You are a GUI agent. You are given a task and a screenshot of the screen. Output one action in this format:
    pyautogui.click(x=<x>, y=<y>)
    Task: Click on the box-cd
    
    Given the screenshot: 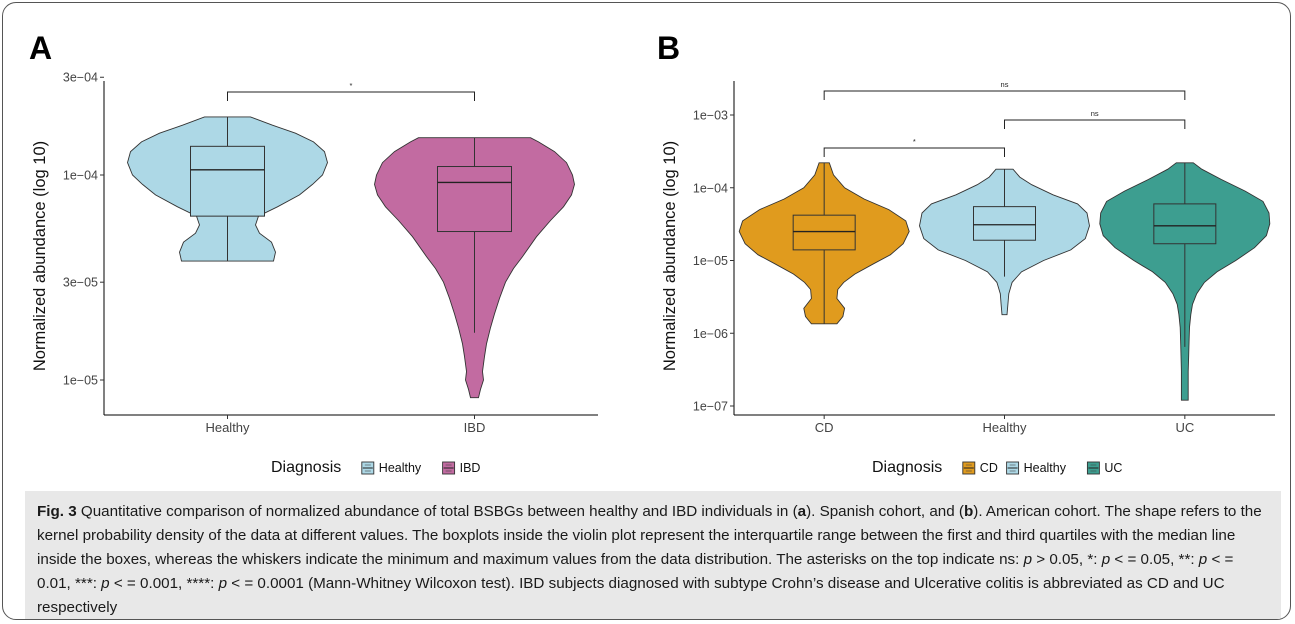 What is the action you would take?
    pyautogui.click(x=824, y=232)
    